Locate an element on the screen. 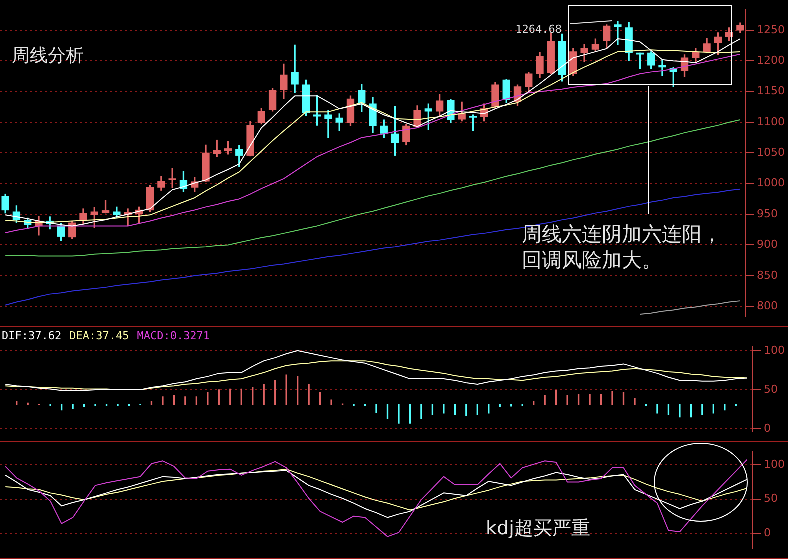  text: DEA:37.45 is located at coordinates (100, 335).